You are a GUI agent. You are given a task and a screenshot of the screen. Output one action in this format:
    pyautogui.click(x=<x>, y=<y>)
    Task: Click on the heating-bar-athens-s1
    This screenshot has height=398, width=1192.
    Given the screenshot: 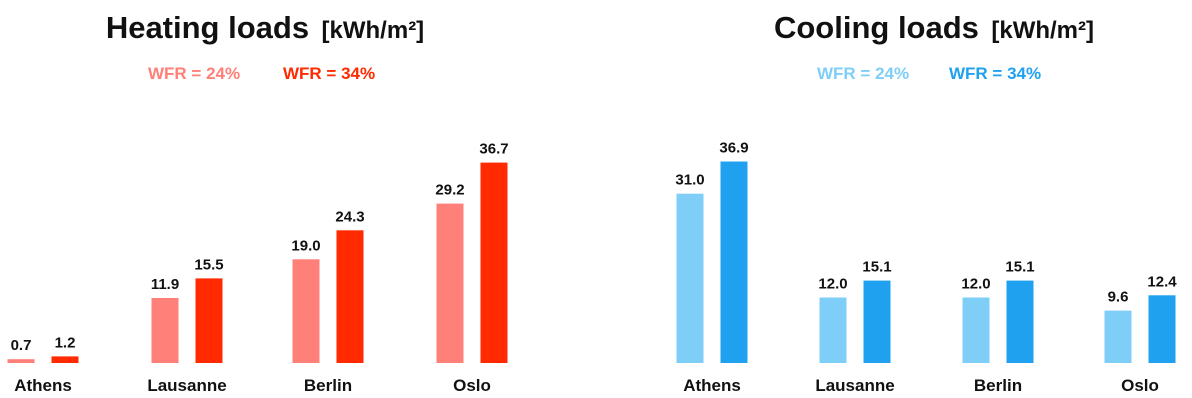 What is the action you would take?
    pyautogui.click(x=65, y=359)
    